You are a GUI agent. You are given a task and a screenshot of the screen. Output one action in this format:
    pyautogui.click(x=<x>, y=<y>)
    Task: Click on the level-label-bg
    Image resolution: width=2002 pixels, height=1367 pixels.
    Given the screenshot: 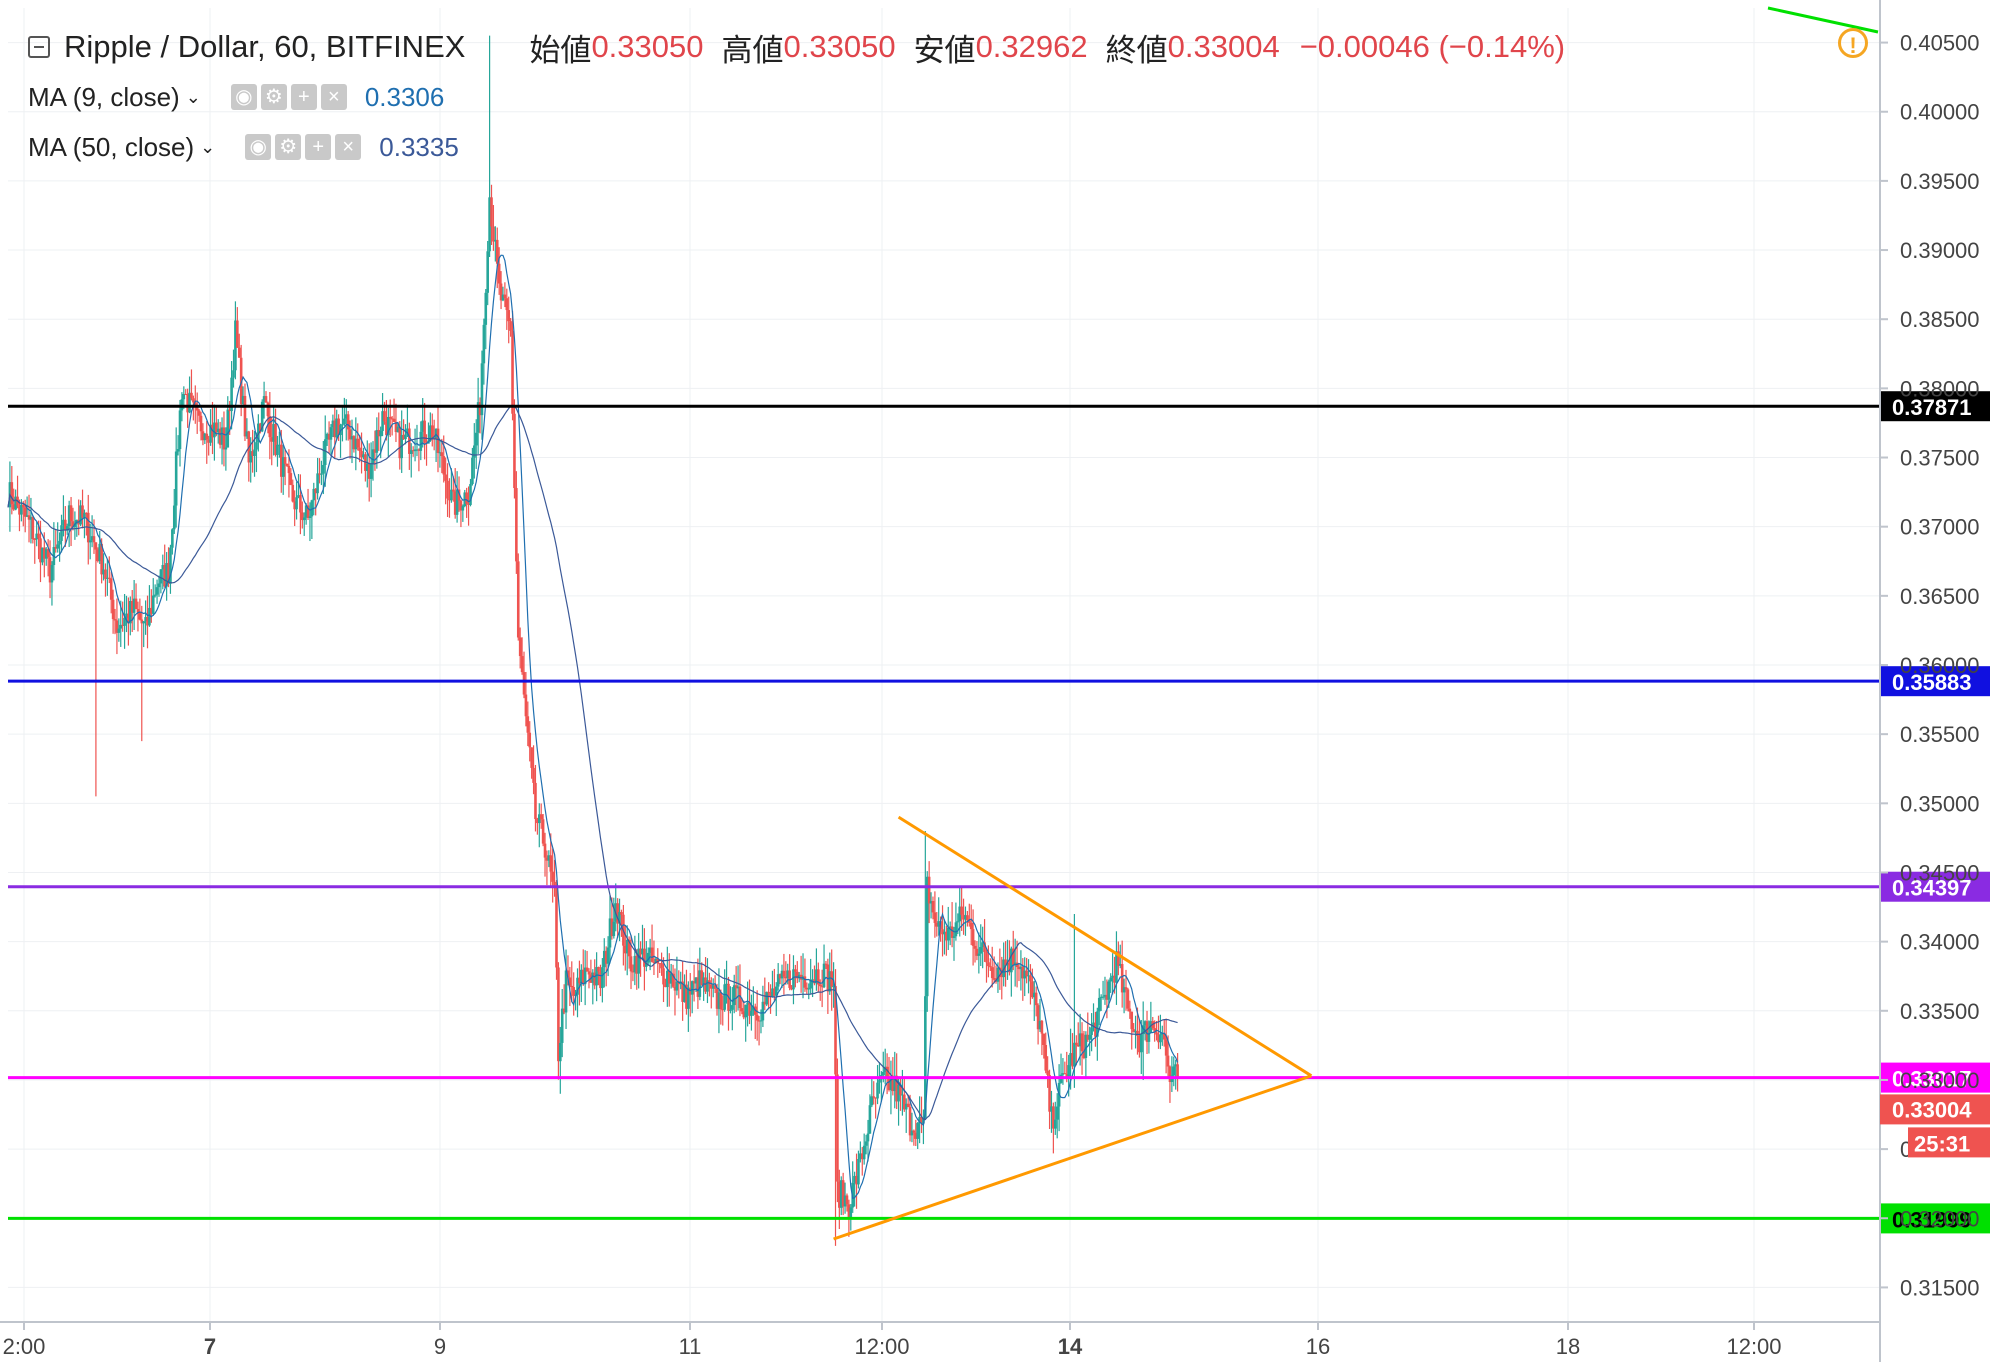 What is the action you would take?
    pyautogui.click(x=1935, y=886)
    